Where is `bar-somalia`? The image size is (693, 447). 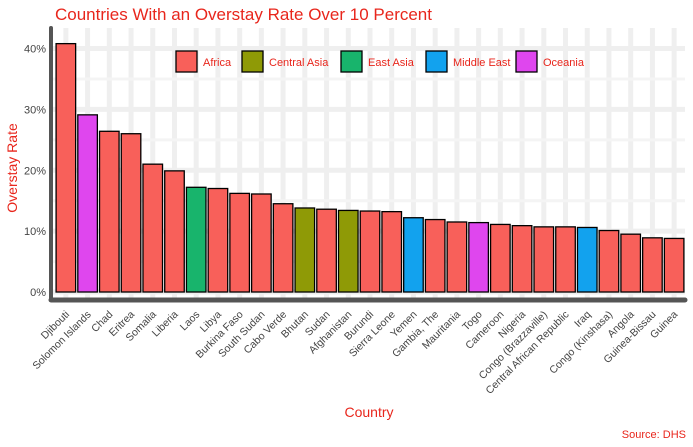 bar-somalia is located at coordinates (153, 228).